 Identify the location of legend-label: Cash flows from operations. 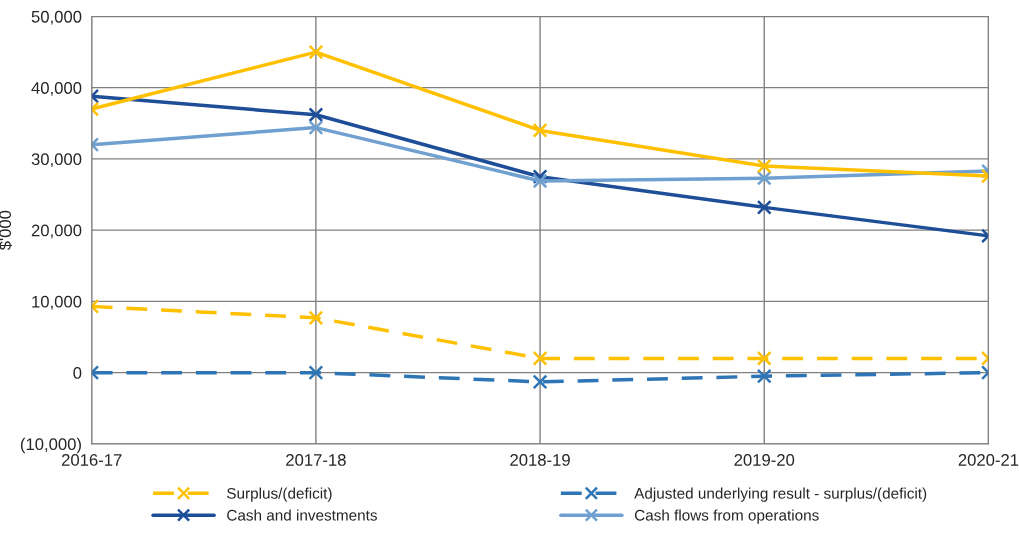
(726, 516).